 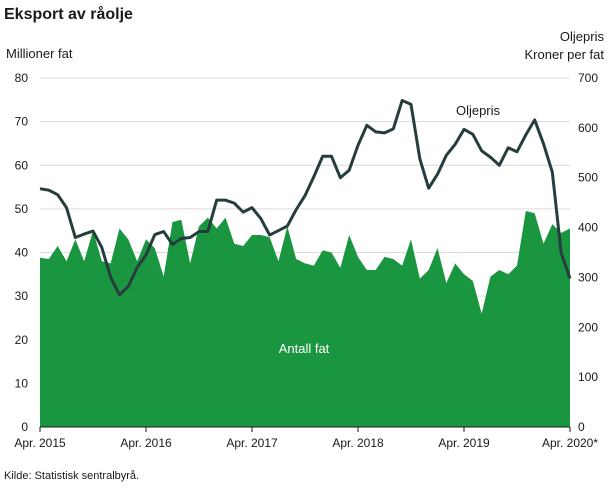 I want to click on left-tick-label: 10, so click(x=22, y=383).